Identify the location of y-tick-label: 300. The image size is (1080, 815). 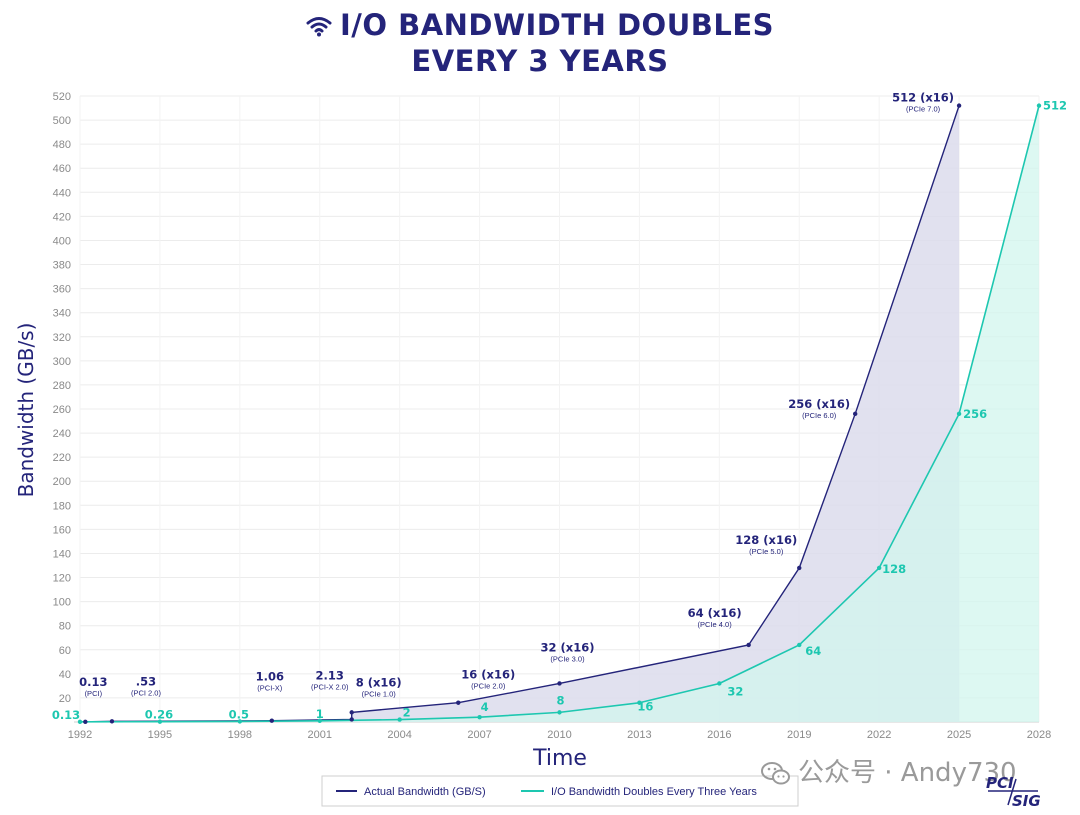
(62, 362).